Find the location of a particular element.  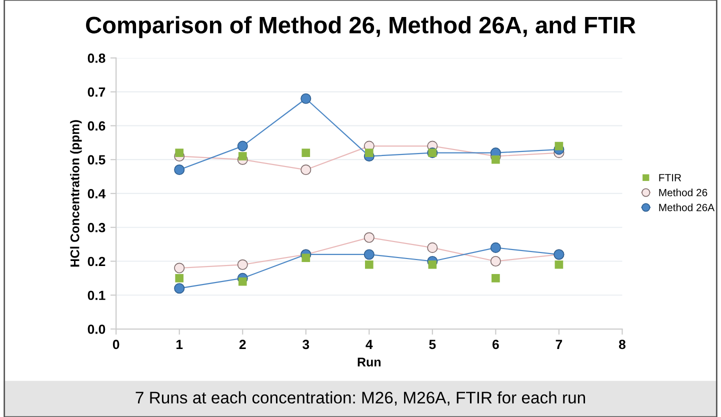

y-tick-label: 0.7 is located at coordinates (97, 92).